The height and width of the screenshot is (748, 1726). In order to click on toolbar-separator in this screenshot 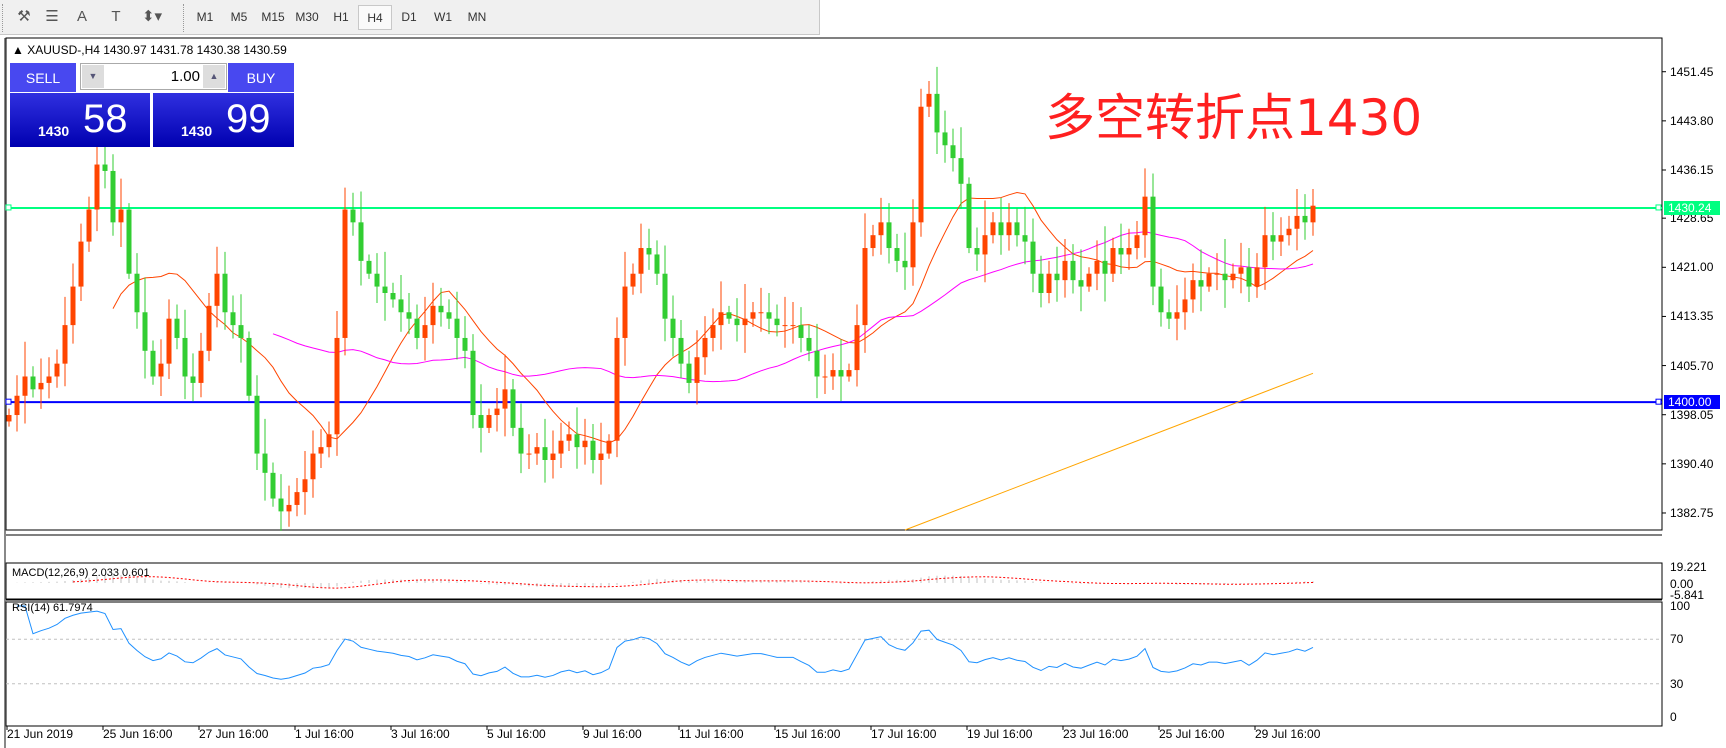, I will do `click(184, 18)`.